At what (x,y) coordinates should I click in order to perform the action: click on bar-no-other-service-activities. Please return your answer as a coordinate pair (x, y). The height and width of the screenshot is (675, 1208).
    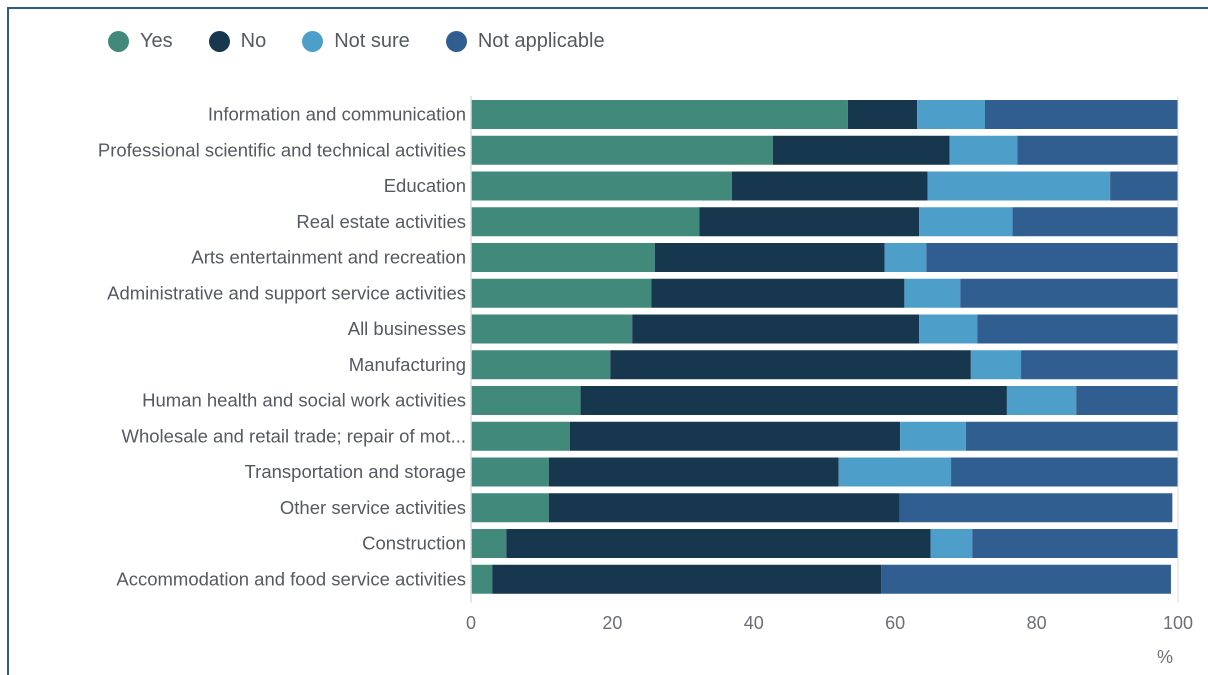
    Looking at the image, I should click on (724, 508).